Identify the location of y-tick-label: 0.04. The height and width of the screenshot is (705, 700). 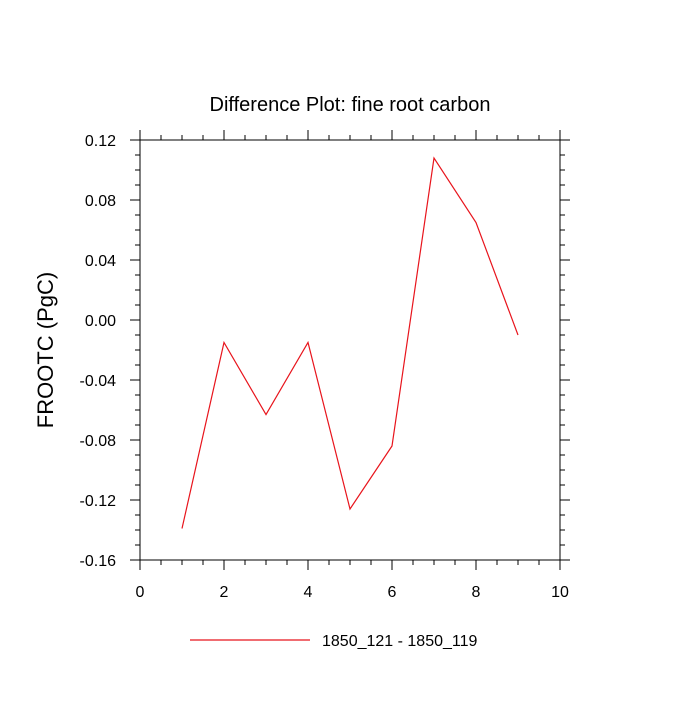
(100, 261).